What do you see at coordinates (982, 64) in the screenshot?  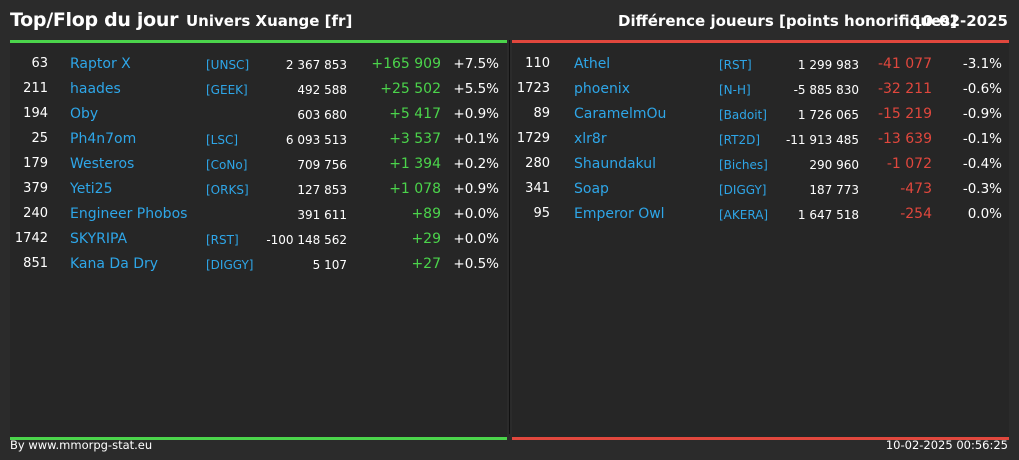 I see `percent-change: -3.1%` at bounding box center [982, 64].